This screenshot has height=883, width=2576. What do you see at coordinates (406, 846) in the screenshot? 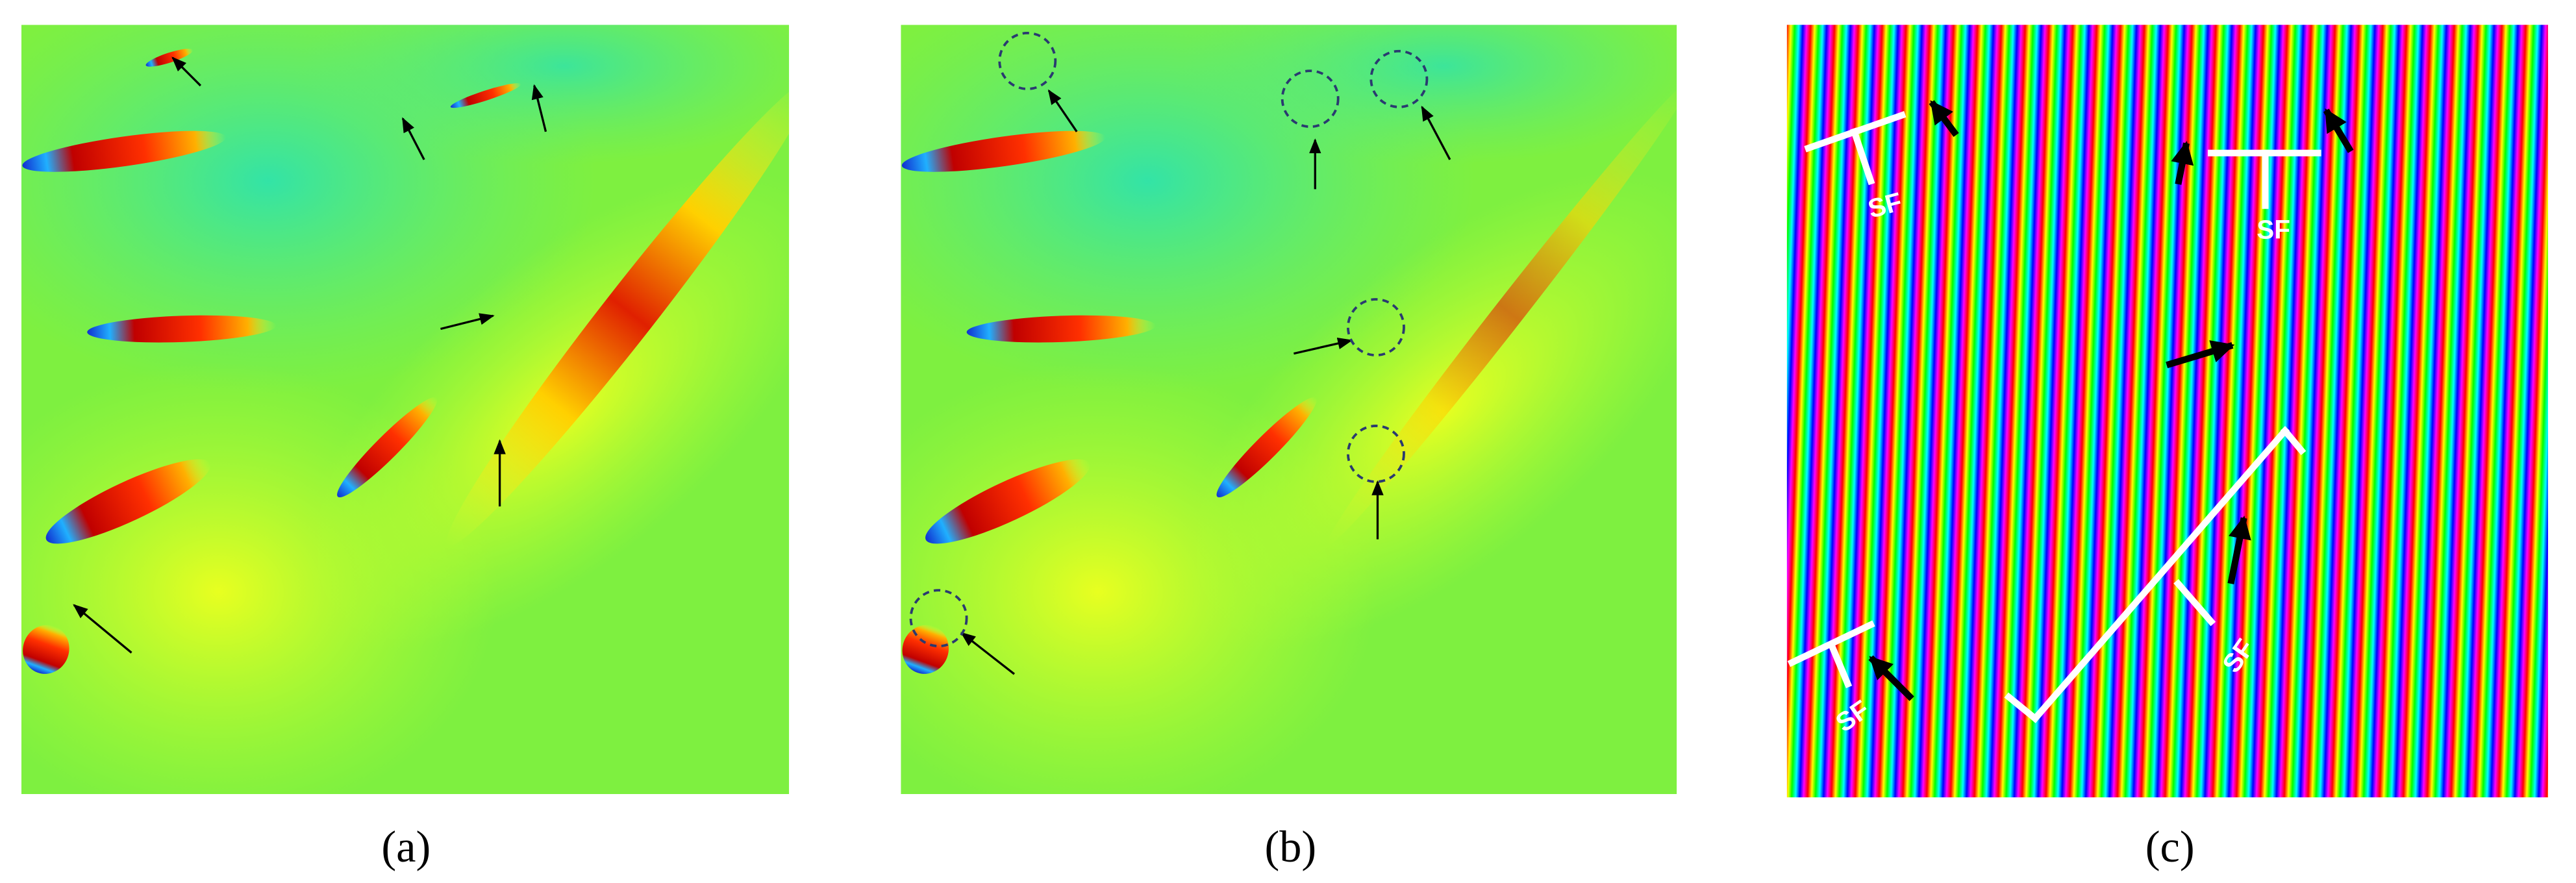
I see `panel-label: (a)` at bounding box center [406, 846].